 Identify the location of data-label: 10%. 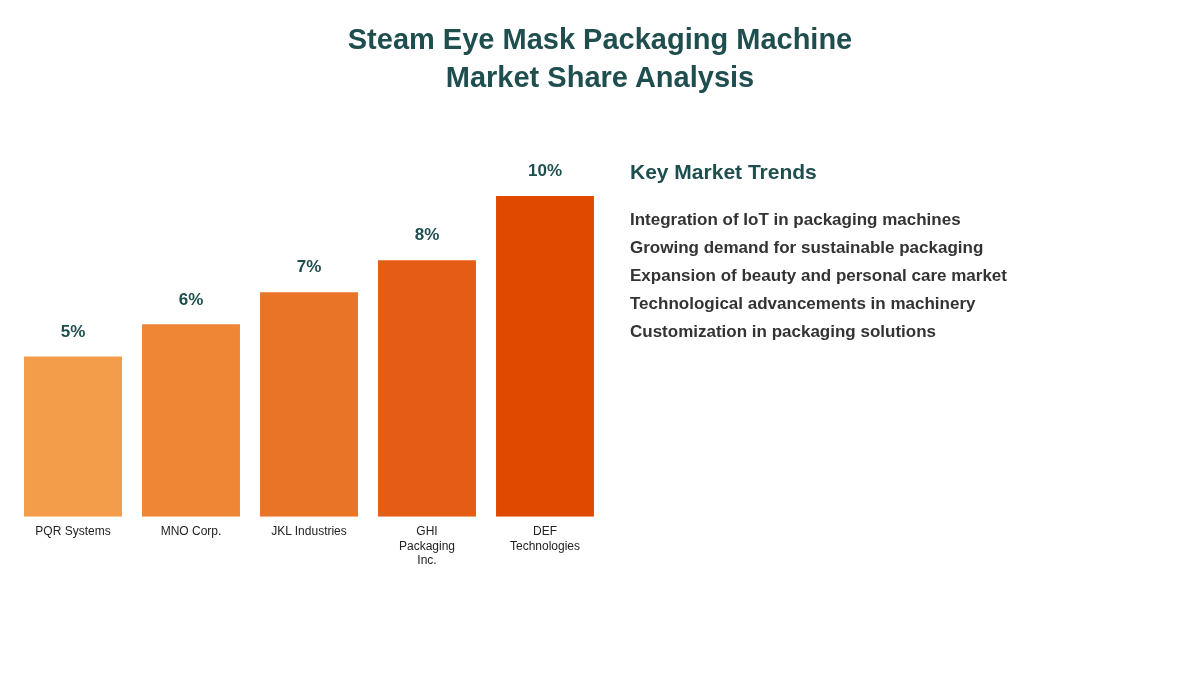
(545, 171).